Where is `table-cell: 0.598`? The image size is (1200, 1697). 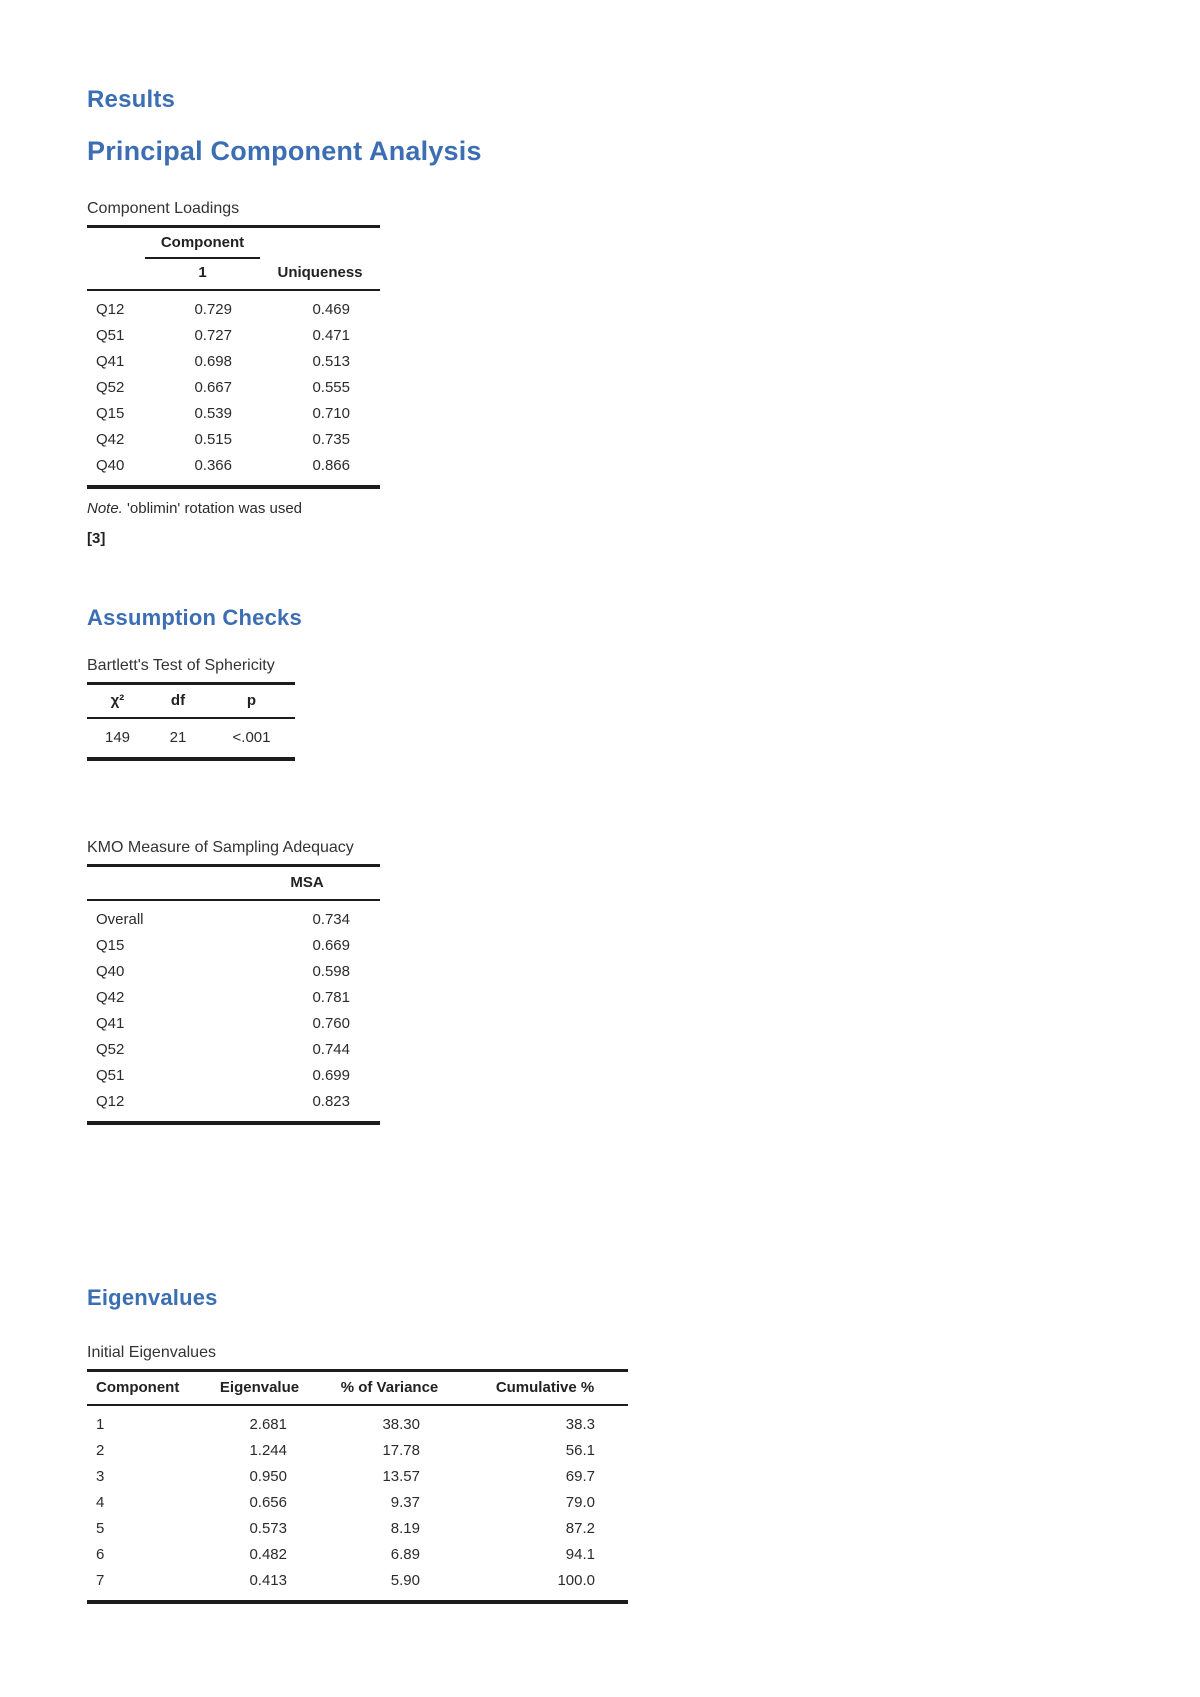
table-cell: 0.598 is located at coordinates (331, 971).